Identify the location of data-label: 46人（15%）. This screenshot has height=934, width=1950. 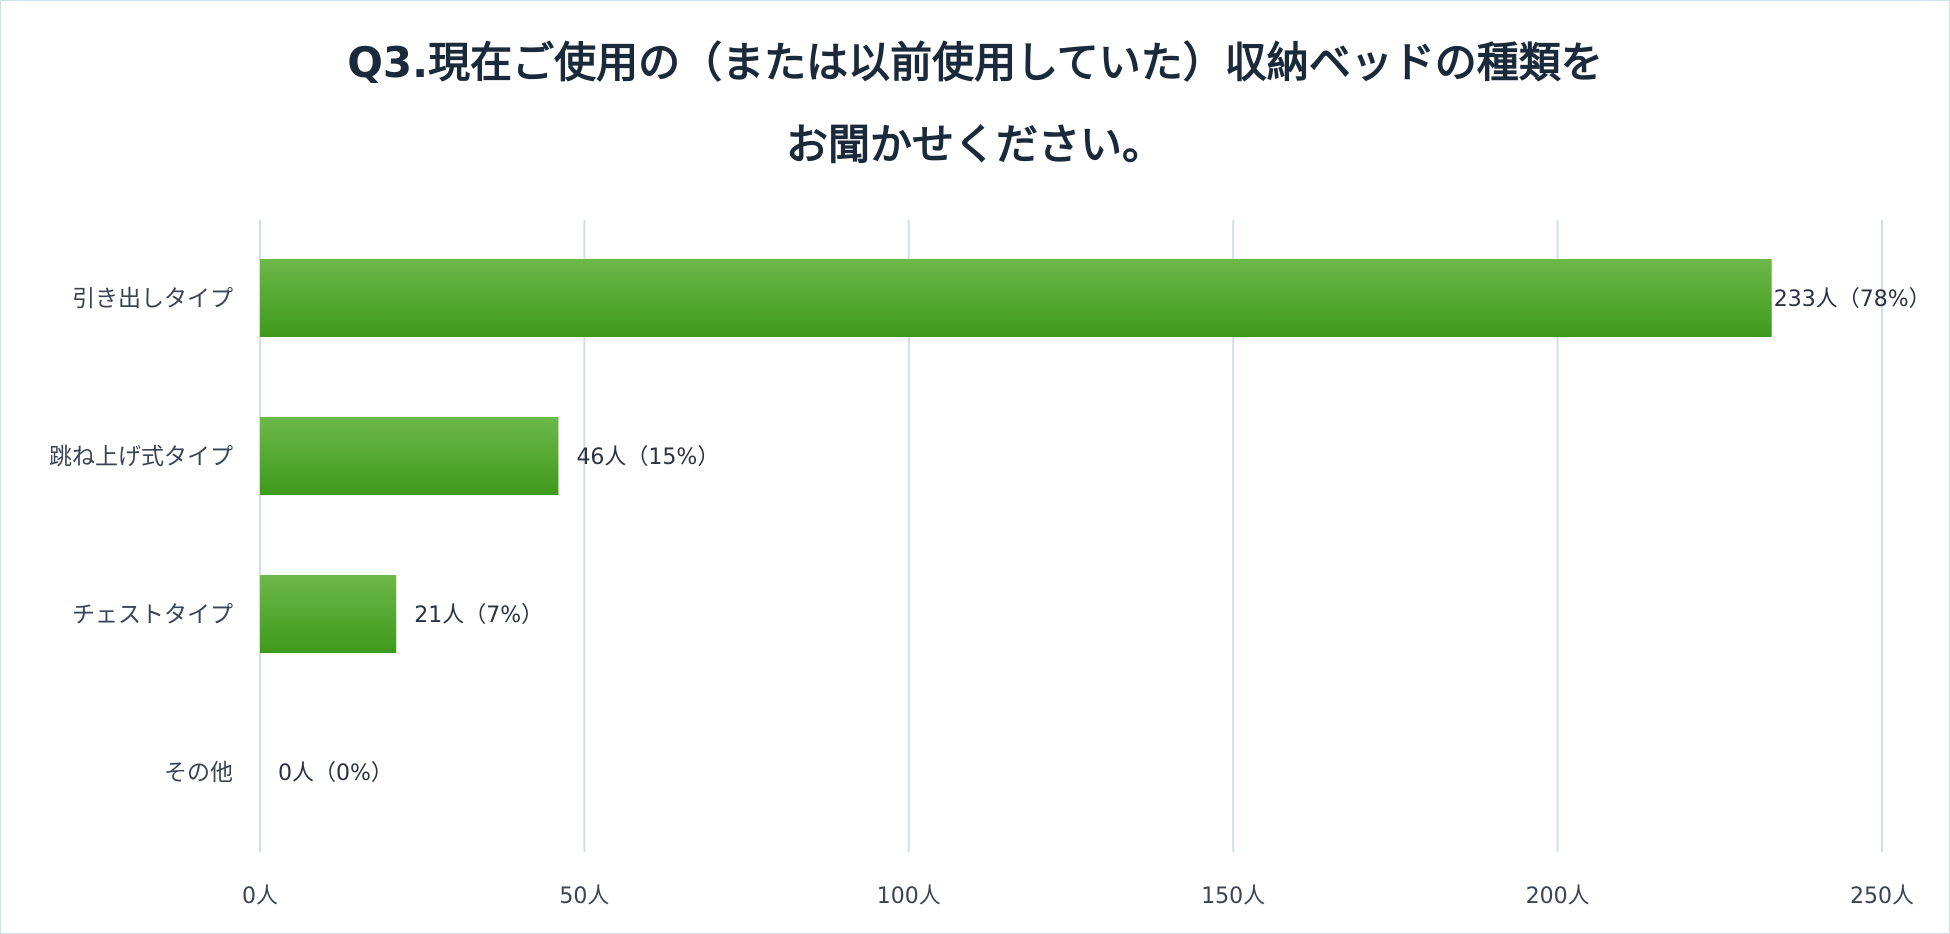
(647, 457).